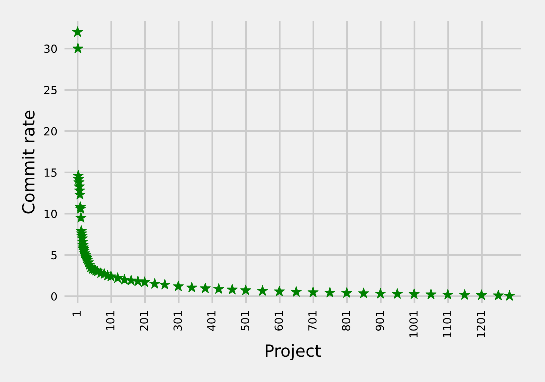  I want to click on x-tick-label: 1101, so click(447, 324).